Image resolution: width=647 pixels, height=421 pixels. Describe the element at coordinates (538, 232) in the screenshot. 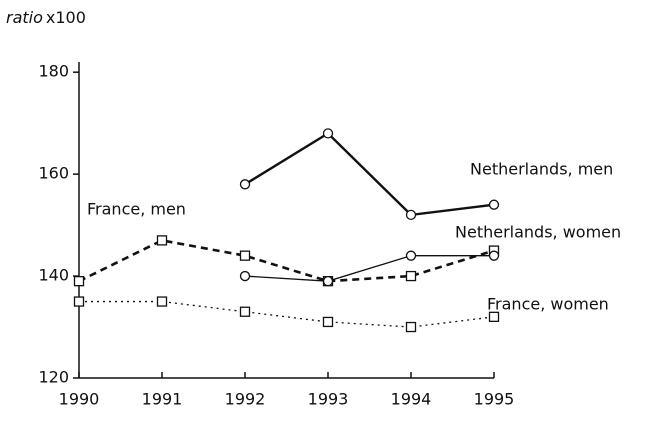

I see `series-label: Netherlands, women` at that location.